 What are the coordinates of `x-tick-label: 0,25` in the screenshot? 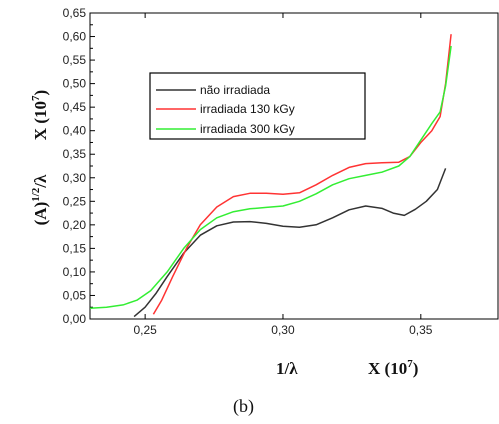 It's located at (145, 330).